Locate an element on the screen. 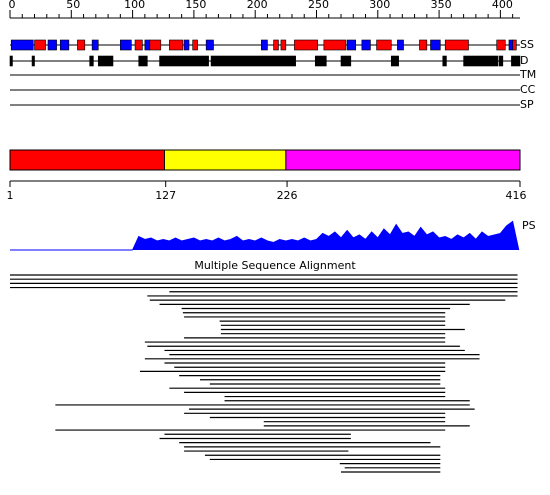 The width and height of the screenshot is (550, 495). domain-label: 226 is located at coordinates (287, 195).